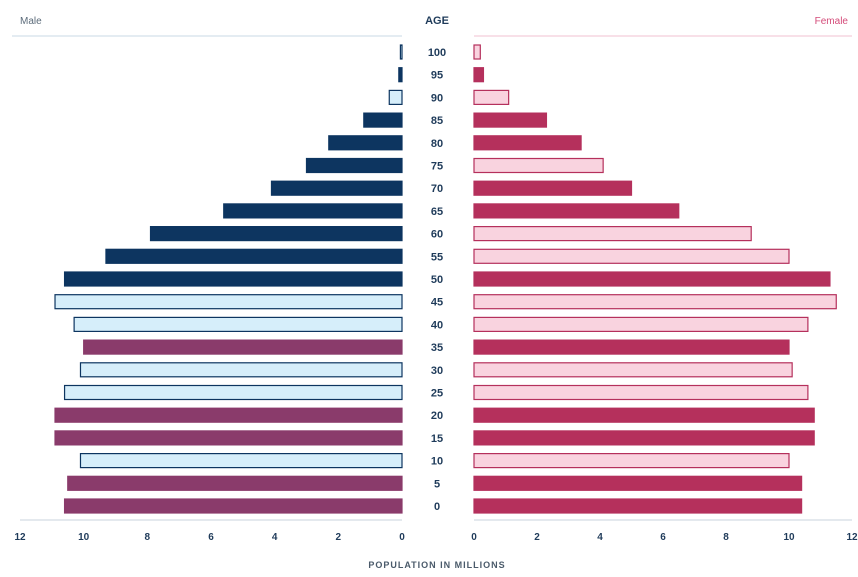  I want to click on age-label-45: 45, so click(437, 303).